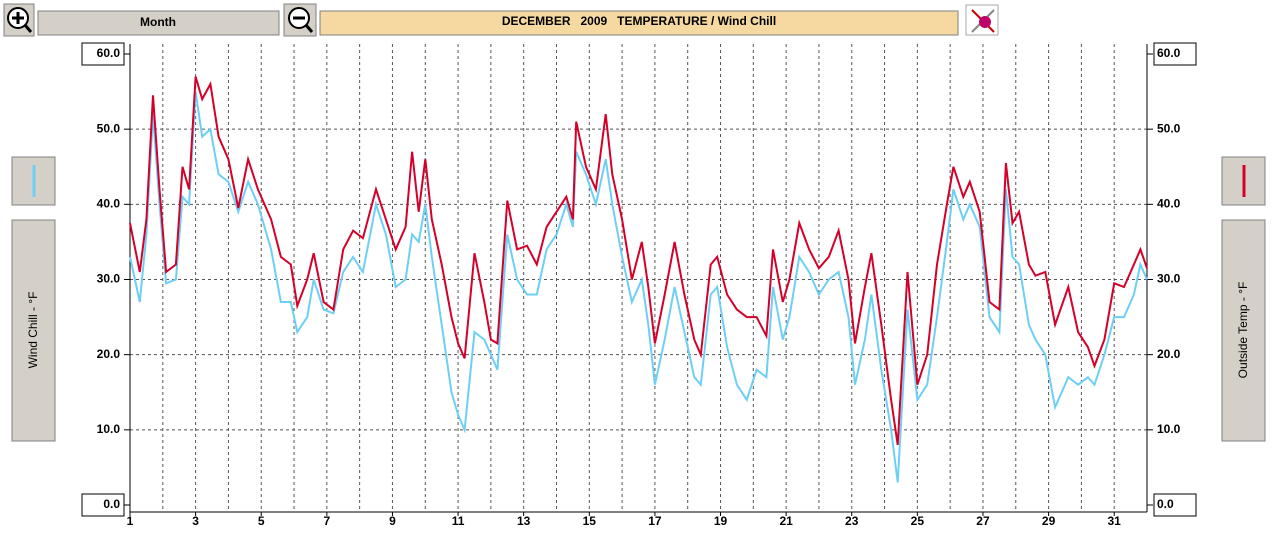 This screenshot has width=1279, height=535. I want to click on period-button, so click(158, 23).